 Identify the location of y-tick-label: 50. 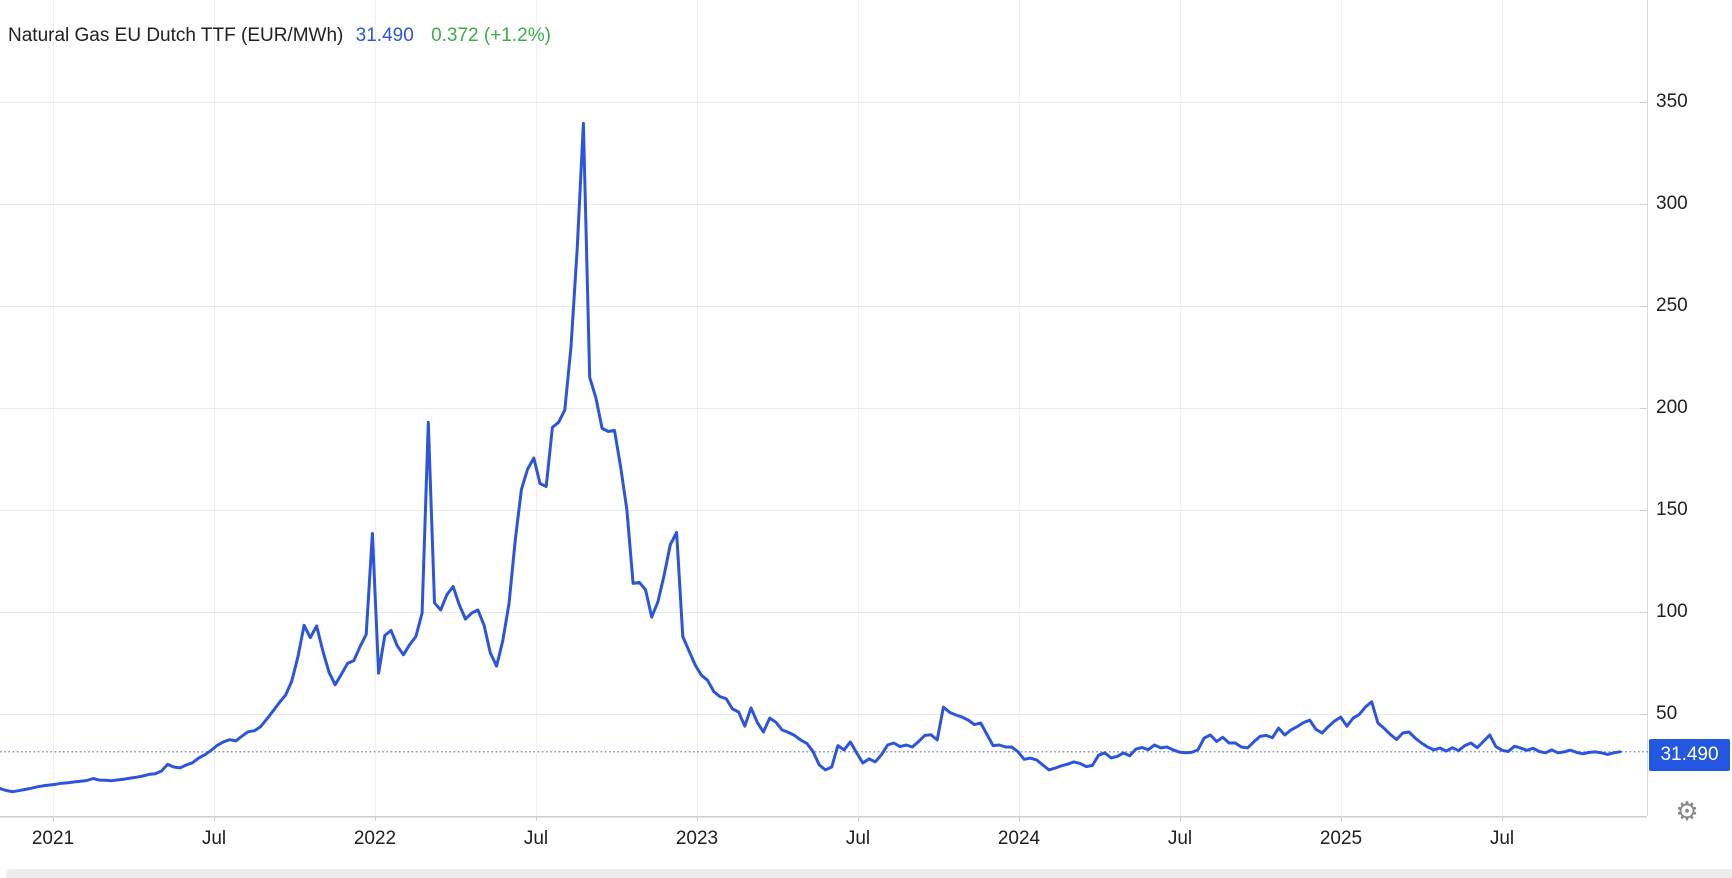
(1667, 713).